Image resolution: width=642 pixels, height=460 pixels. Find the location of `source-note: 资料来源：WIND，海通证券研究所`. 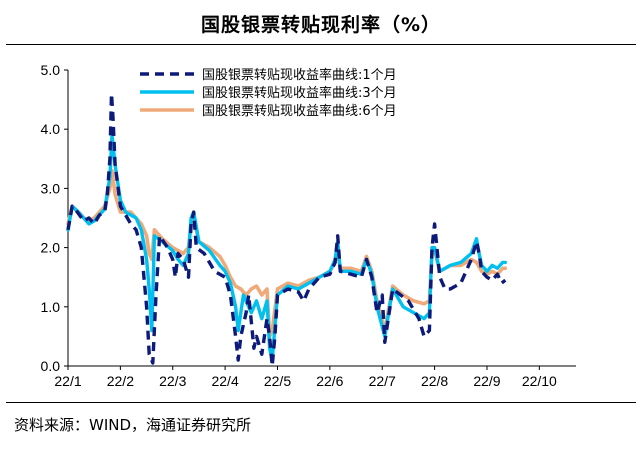

source-note: 资料来源：WIND，海通证券研究所 is located at coordinates (133, 425).